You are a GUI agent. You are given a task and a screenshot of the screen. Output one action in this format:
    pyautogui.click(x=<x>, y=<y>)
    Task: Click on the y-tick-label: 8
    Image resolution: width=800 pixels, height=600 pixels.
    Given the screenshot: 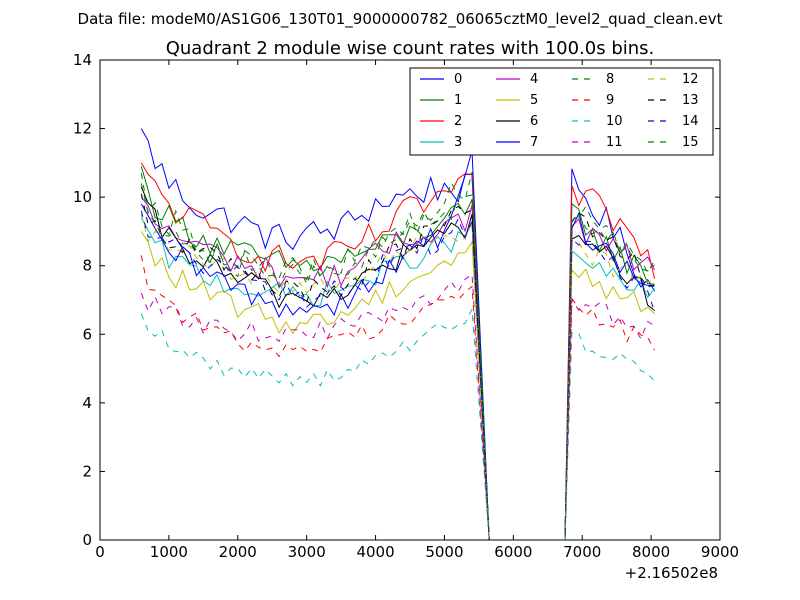 What is the action you would take?
    pyautogui.click(x=87, y=266)
    